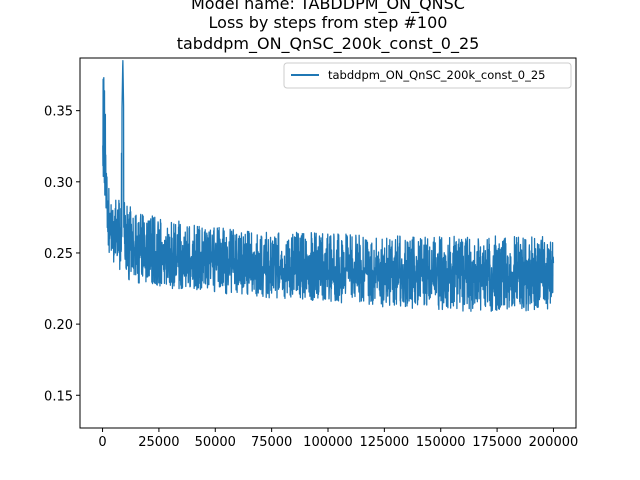 The width and height of the screenshot is (640, 480). I want to click on y-tick-label: 0.20, so click(58, 325).